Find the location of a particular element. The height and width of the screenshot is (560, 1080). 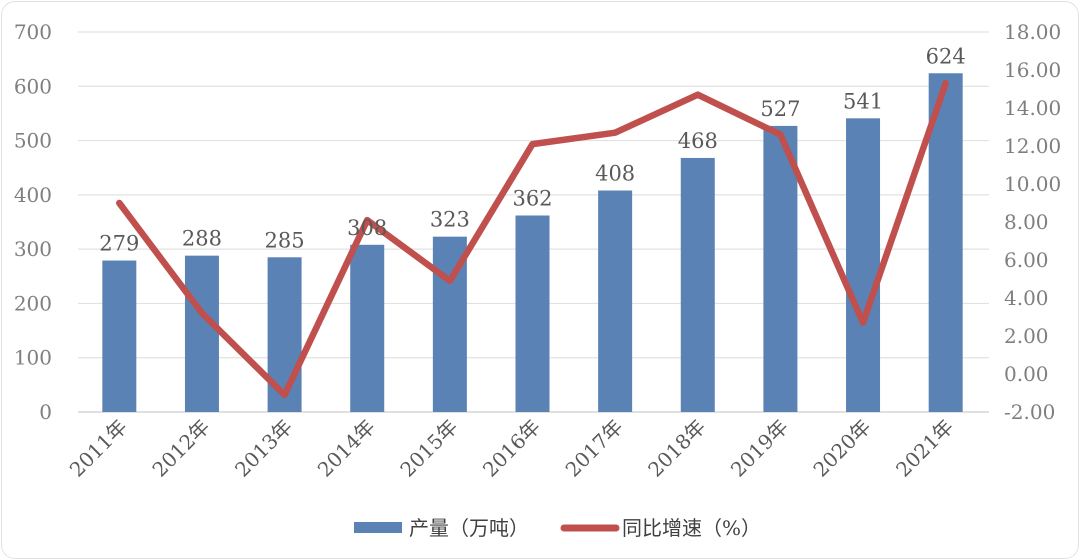

bar-2016年 is located at coordinates (532, 313).